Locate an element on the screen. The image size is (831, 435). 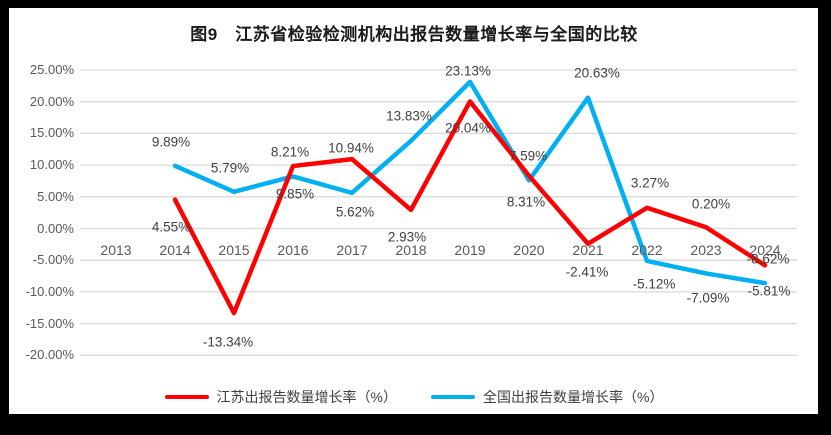
y-tick-label: -15.00% is located at coordinates (49, 323).